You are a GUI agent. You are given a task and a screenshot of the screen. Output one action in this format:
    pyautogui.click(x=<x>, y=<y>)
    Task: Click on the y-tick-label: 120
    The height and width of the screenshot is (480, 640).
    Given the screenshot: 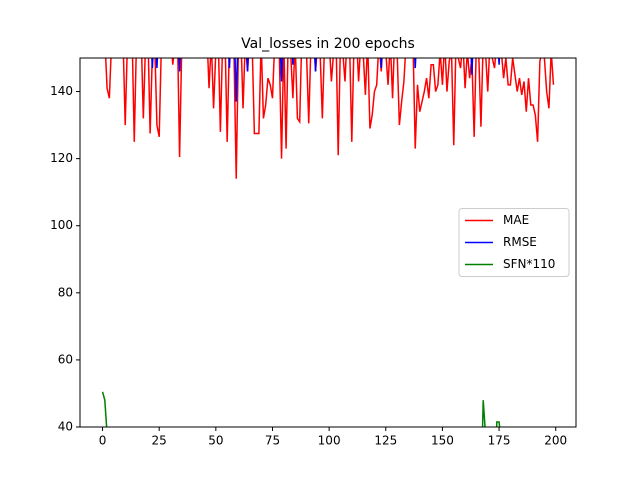 What is the action you would take?
    pyautogui.click(x=61, y=158)
    